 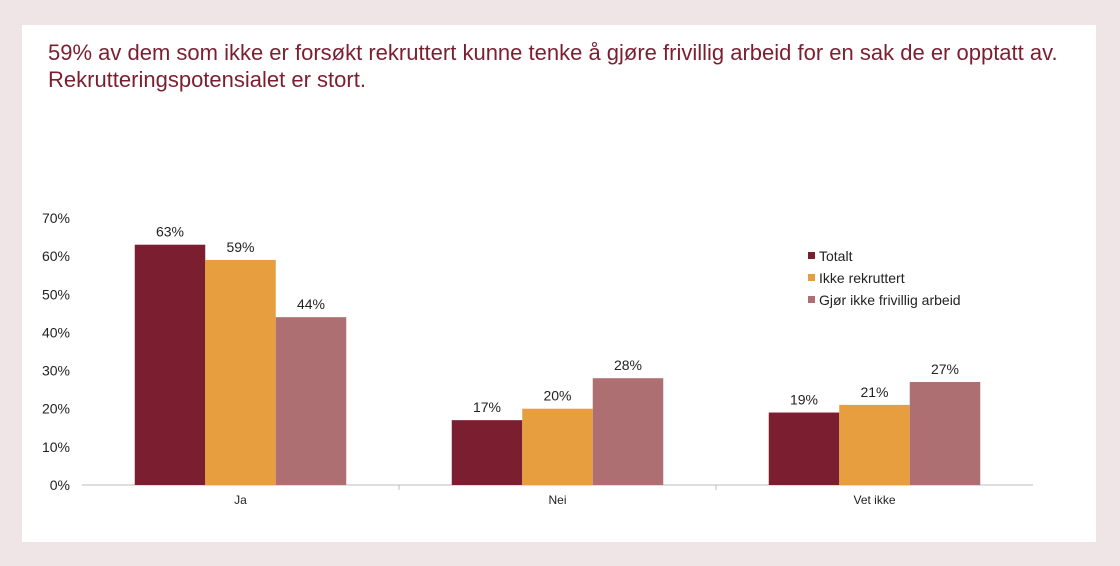 What do you see at coordinates (557, 396) in the screenshot?
I see `data-label: 20%` at bounding box center [557, 396].